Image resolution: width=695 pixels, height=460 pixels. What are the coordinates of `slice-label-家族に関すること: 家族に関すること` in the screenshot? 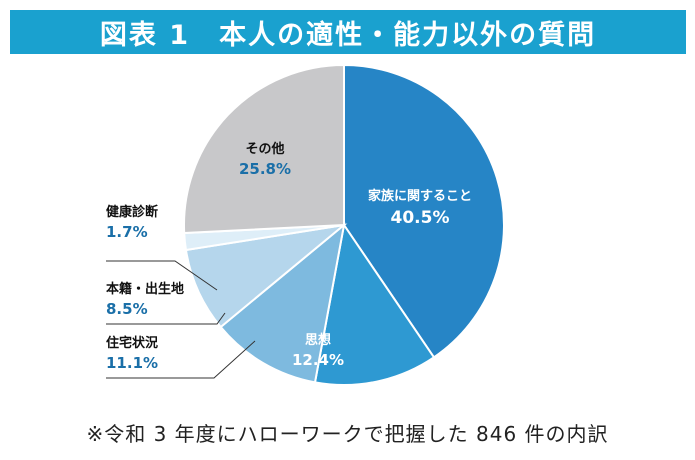 It's located at (420, 196).